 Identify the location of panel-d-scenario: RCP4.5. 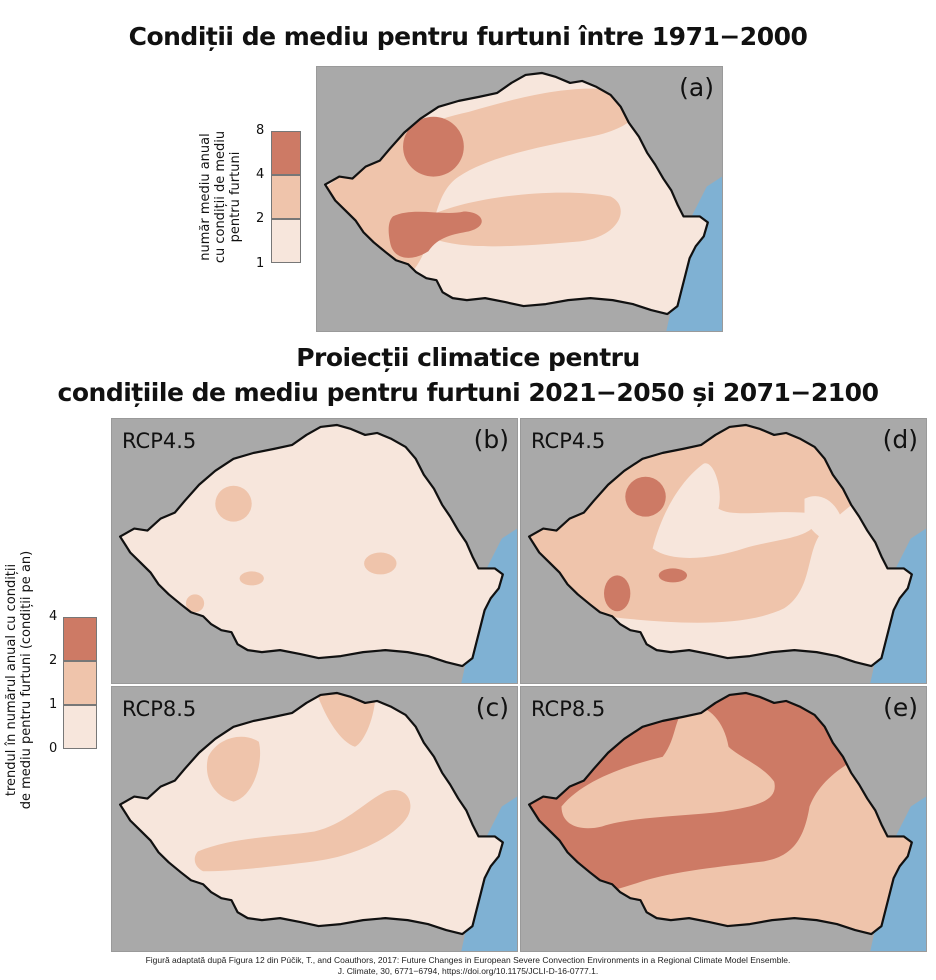
(568, 441).